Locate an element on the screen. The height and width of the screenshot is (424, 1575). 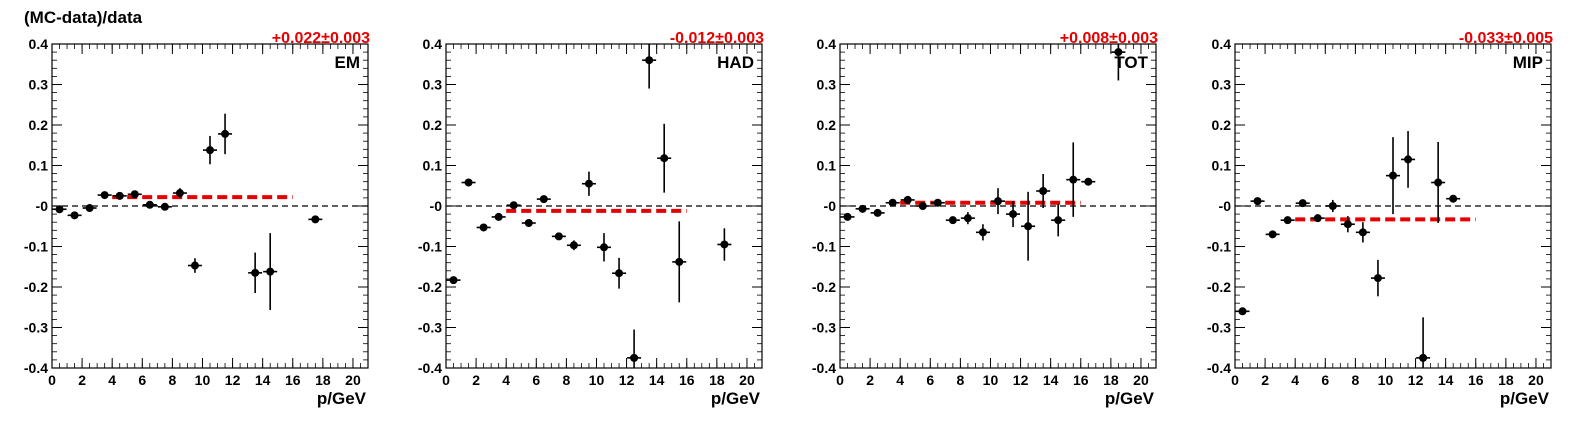
x-tick-label: 4 is located at coordinates (900, 380).